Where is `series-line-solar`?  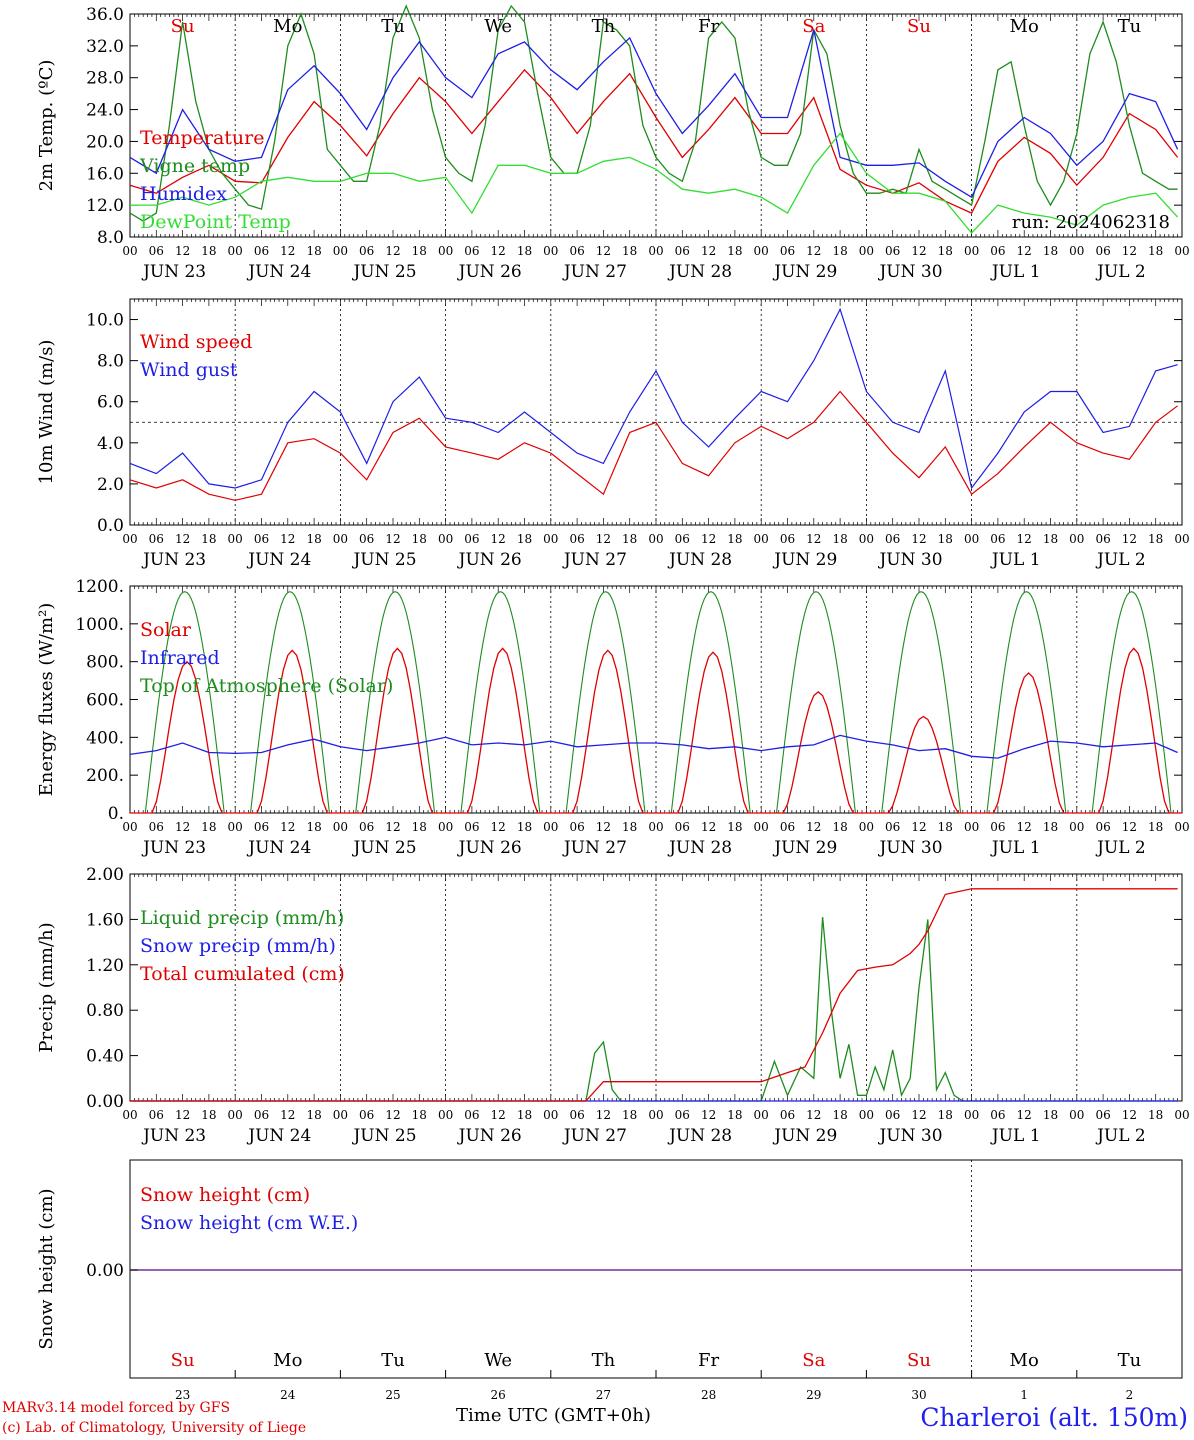 series-line-solar is located at coordinates (656, 730).